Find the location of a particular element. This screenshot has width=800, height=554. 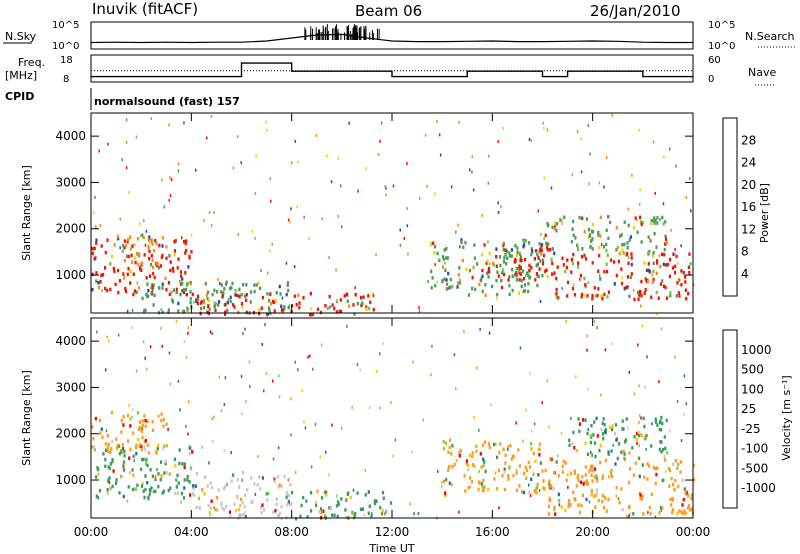

freq-series-line is located at coordinates (392, 70).